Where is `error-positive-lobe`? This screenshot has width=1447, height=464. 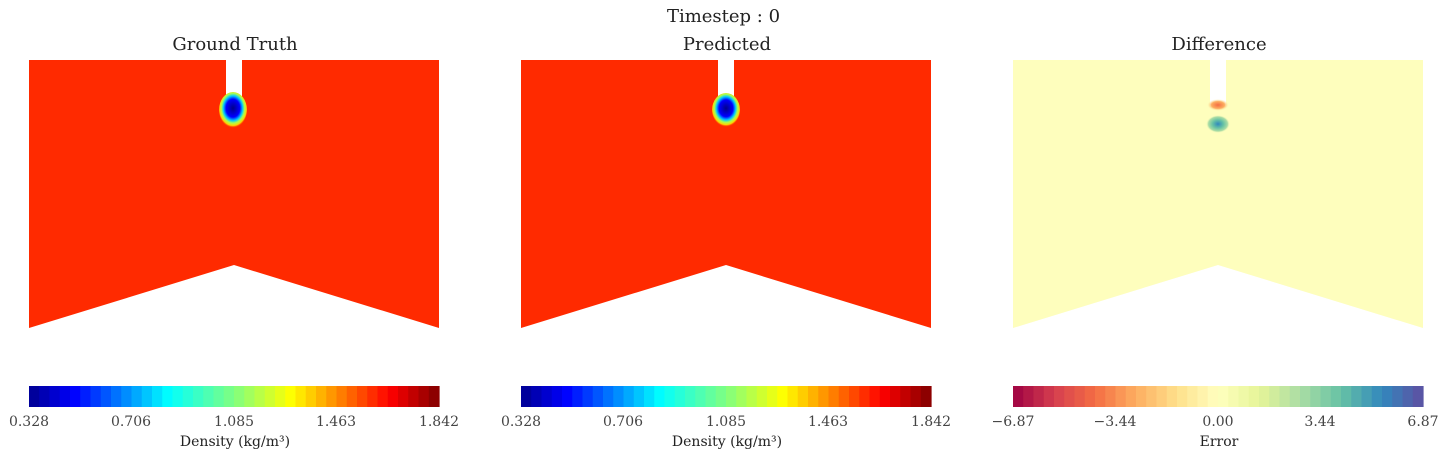
error-positive-lobe is located at coordinates (1218, 105).